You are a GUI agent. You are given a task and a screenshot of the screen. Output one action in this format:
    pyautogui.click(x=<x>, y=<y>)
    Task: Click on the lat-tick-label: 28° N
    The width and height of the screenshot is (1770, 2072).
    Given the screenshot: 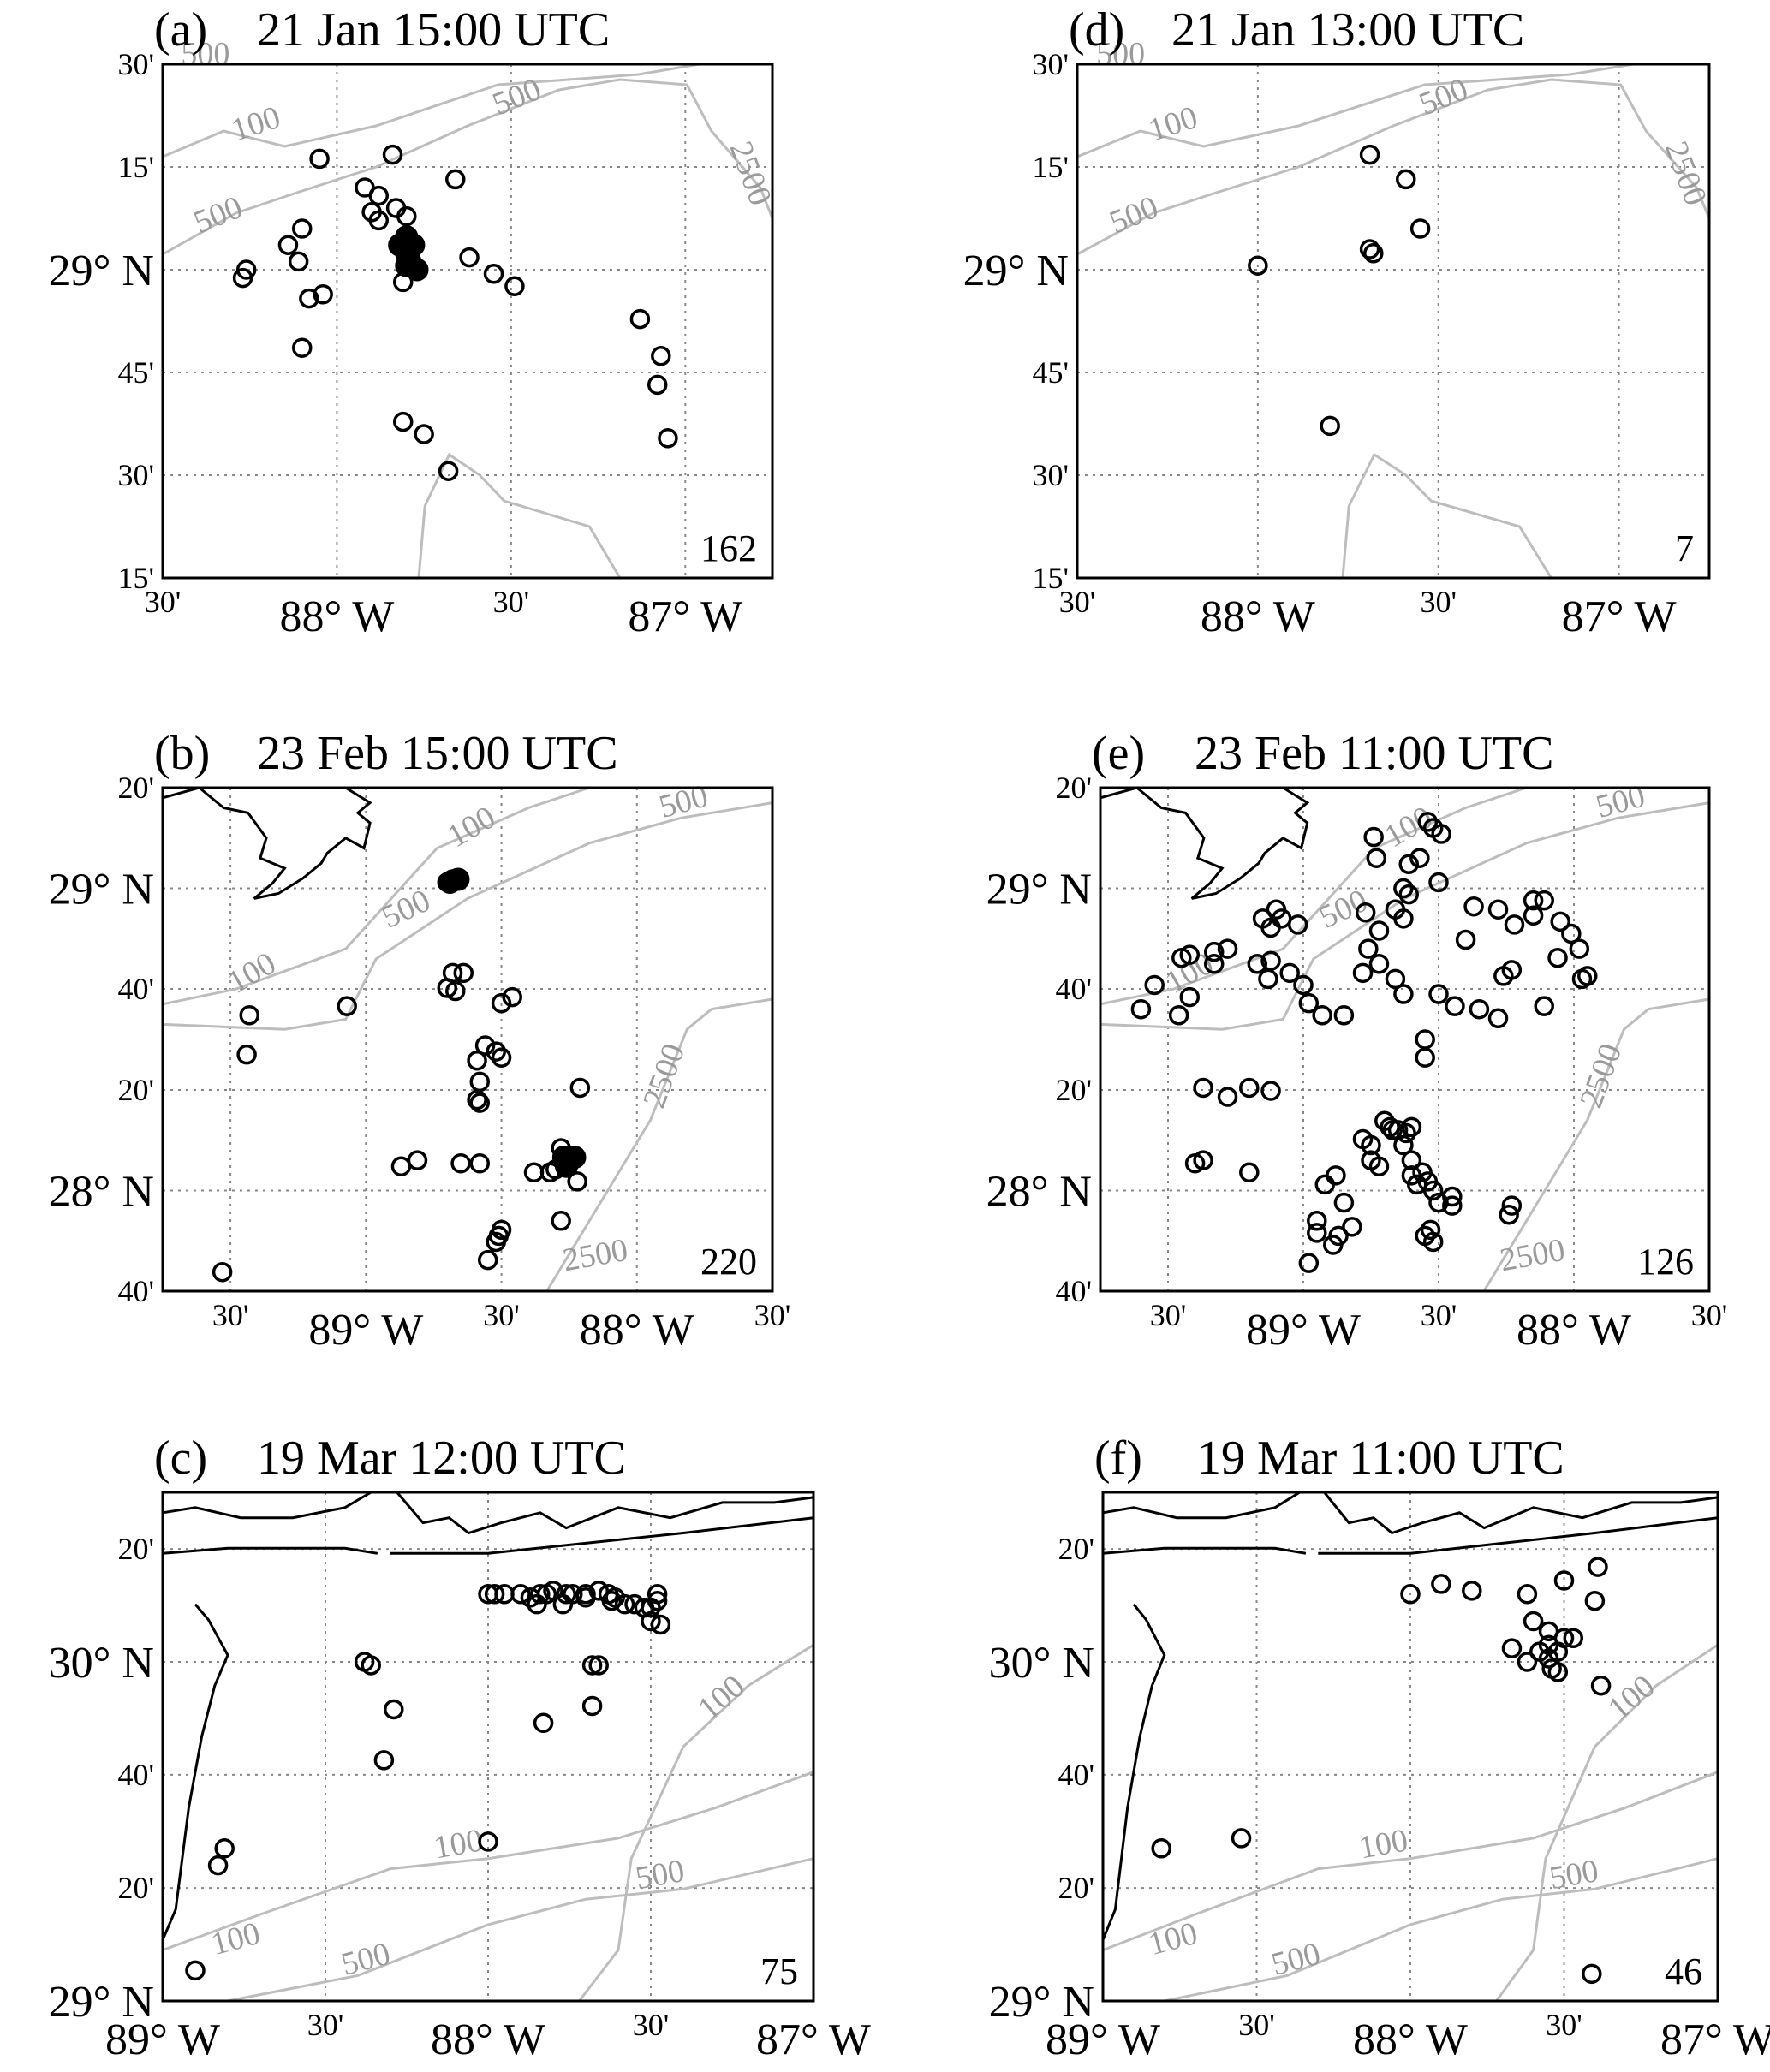 What is the action you would take?
    pyautogui.click(x=101, y=1191)
    